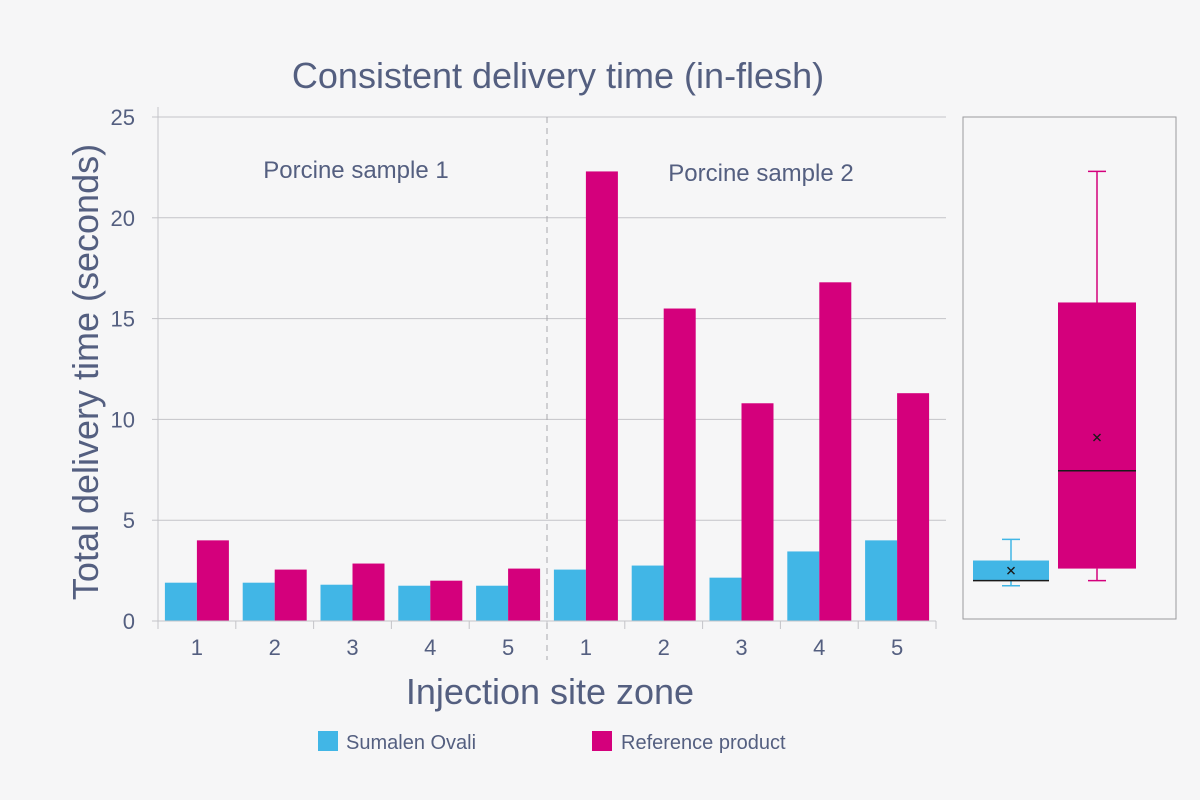 The width and height of the screenshot is (1200, 800). I want to click on group-label-1: Porcine sample 1, so click(355, 170).